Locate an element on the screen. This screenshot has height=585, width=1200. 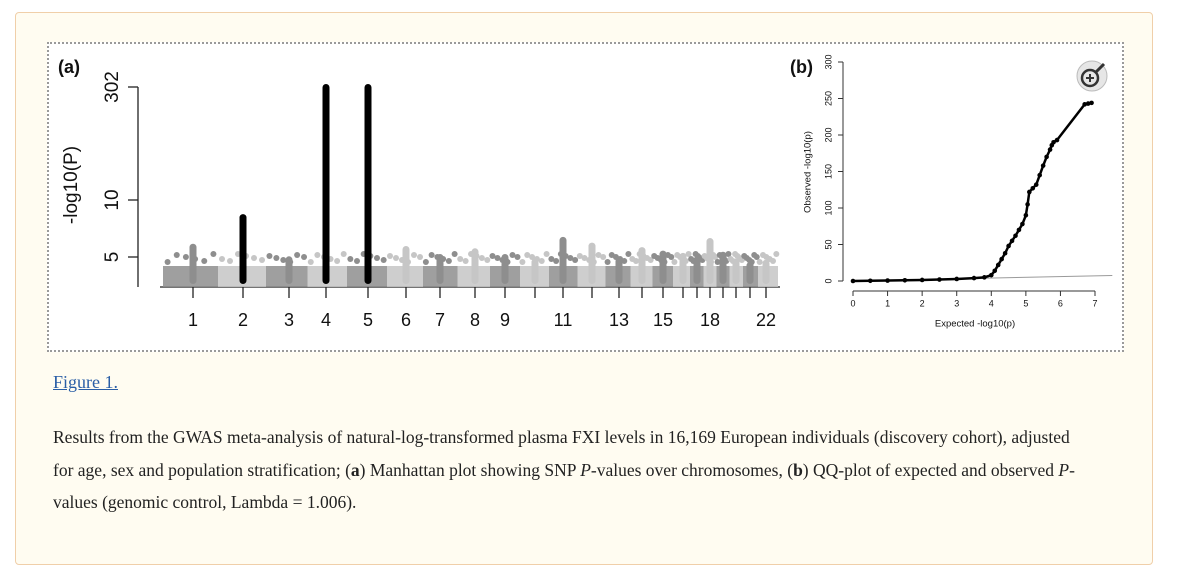
y-tick-label: 150 is located at coordinates (828, 171).